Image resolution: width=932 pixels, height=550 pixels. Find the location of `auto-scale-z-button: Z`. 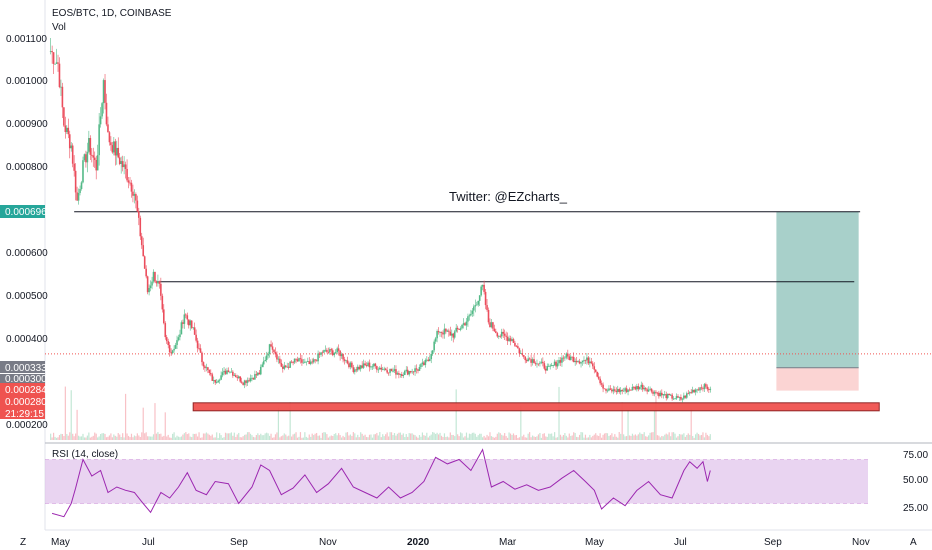

auto-scale-z-button: Z is located at coordinates (23, 542).